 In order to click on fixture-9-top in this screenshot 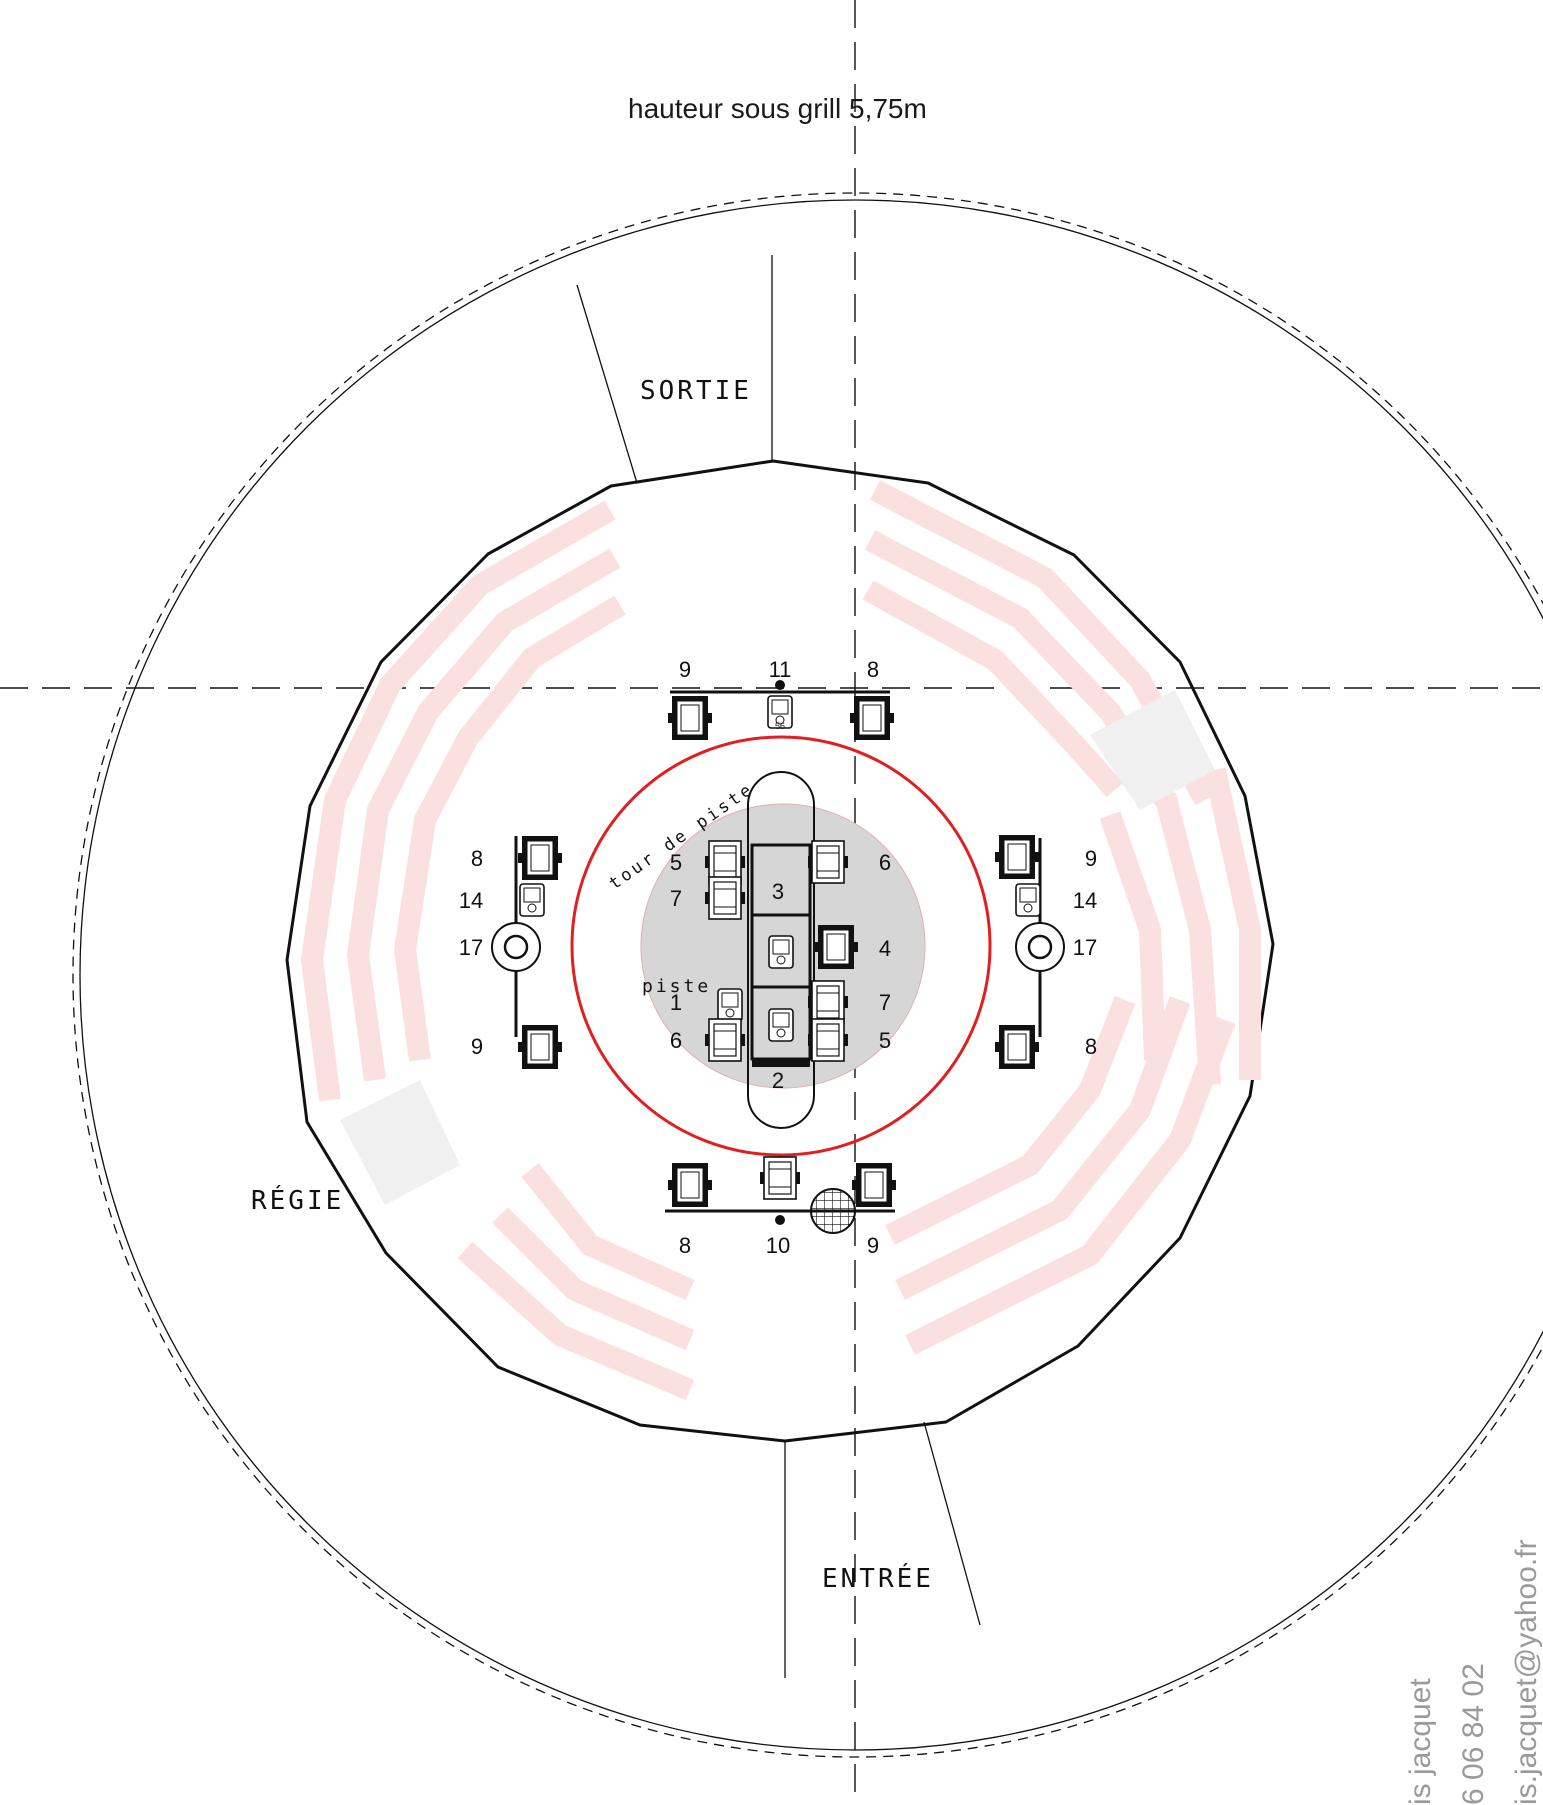, I will do `click(690, 718)`.